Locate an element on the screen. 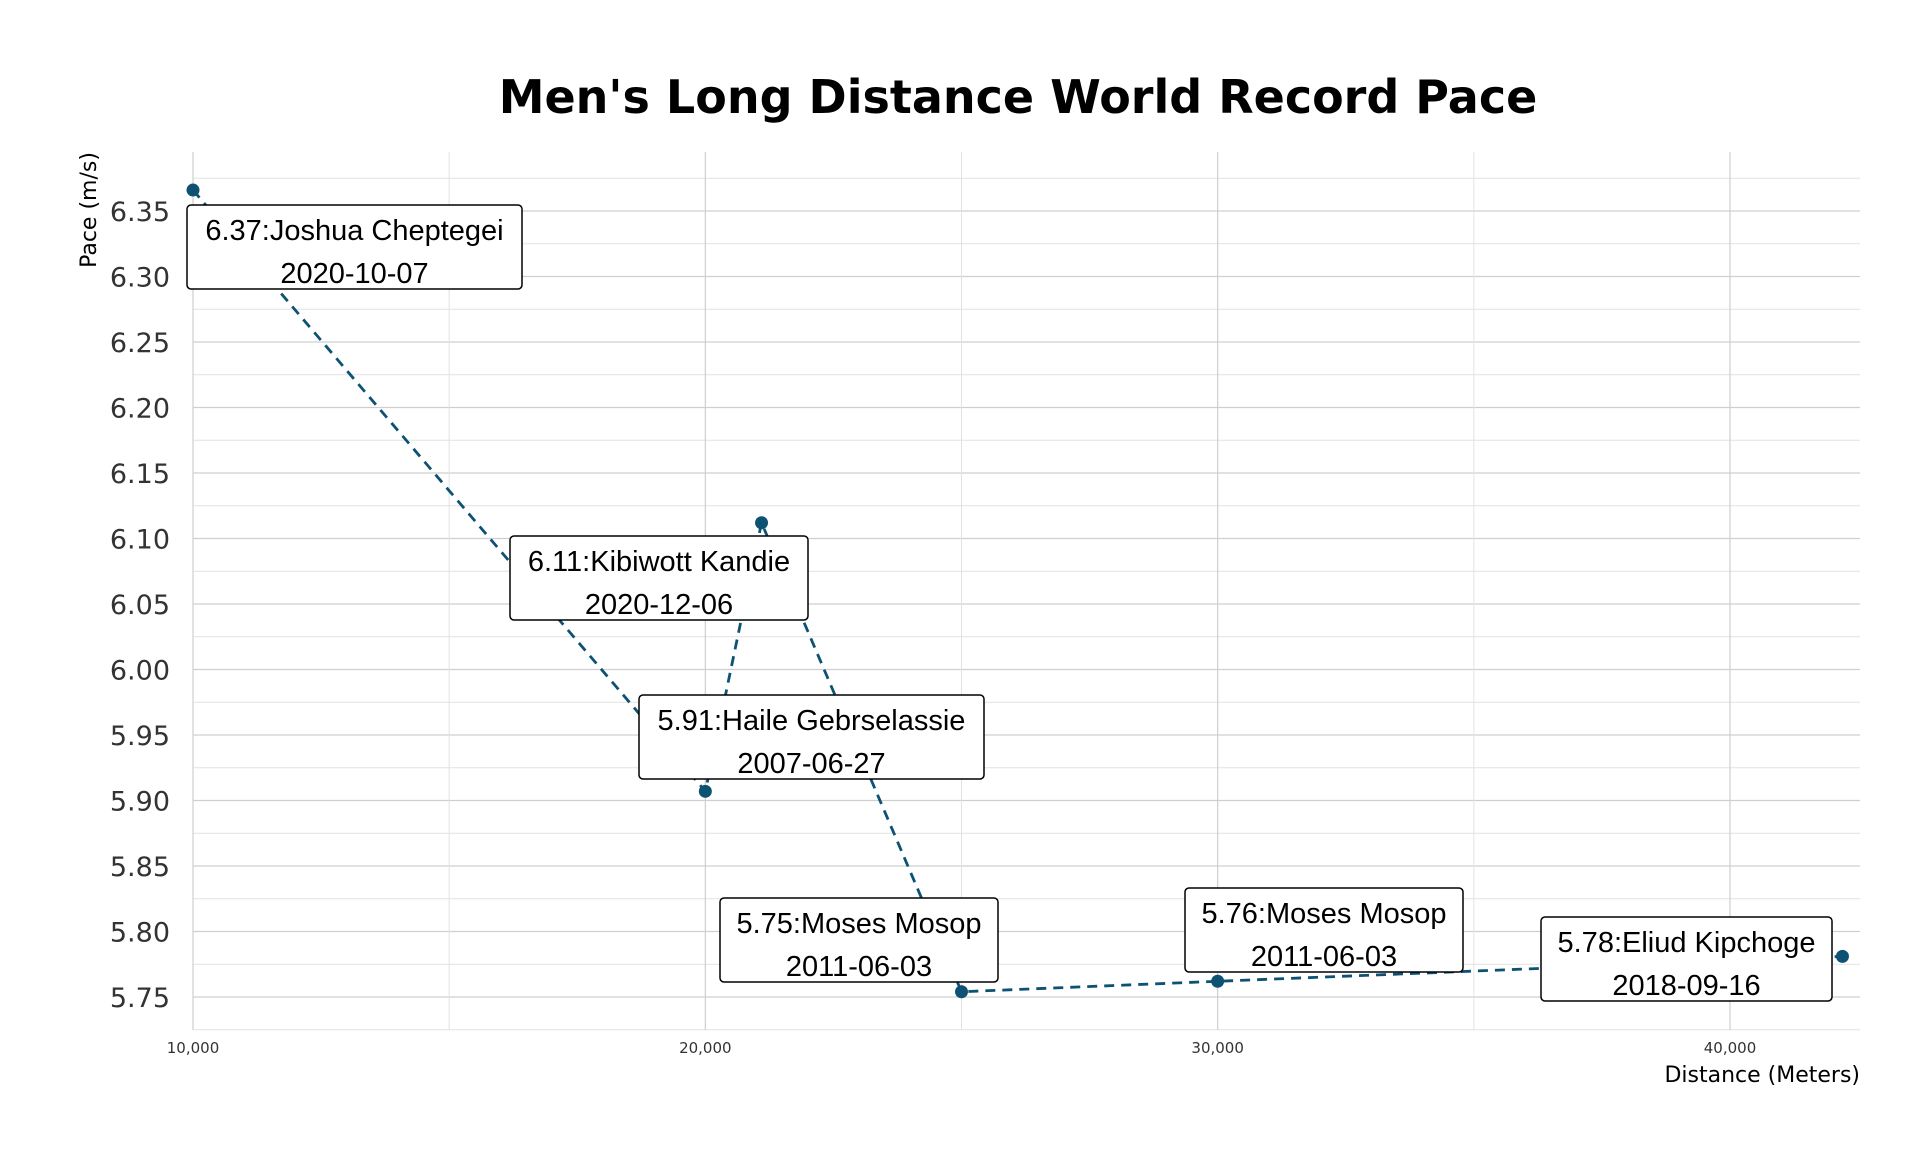 The image size is (1920, 1152). x-axis-label: Distance (Meters) is located at coordinates (1762, 1075).